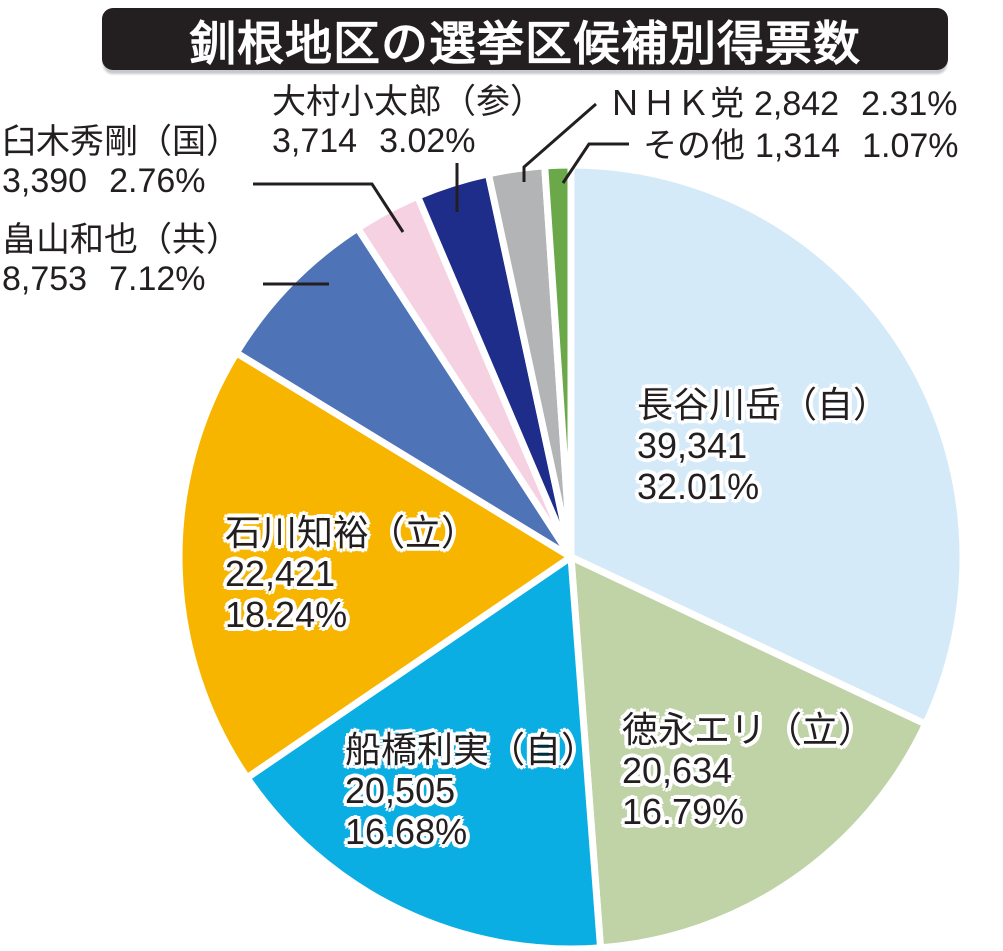  I want to click on label-ishikawa-name: 石川知裕（立）, so click(351, 532).